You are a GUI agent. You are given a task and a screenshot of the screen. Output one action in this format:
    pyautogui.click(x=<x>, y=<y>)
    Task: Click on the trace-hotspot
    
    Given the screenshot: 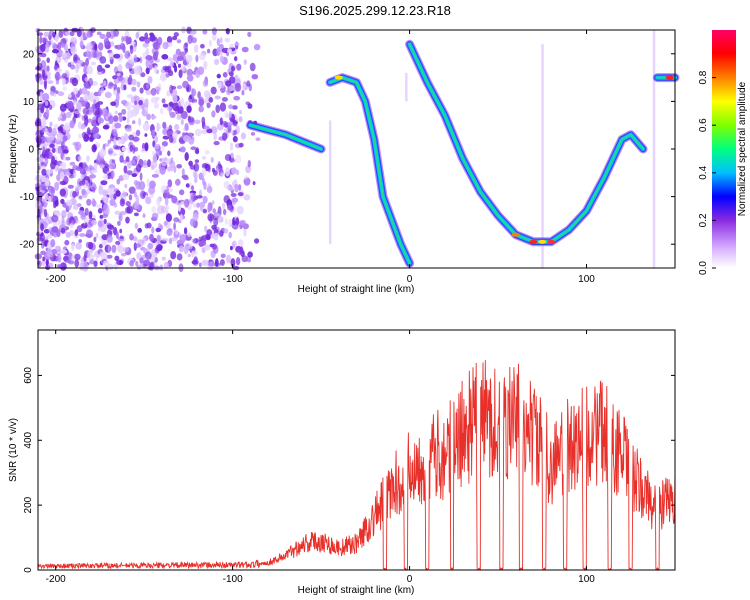 What is the action you would take?
    pyautogui.click(x=542, y=241)
    